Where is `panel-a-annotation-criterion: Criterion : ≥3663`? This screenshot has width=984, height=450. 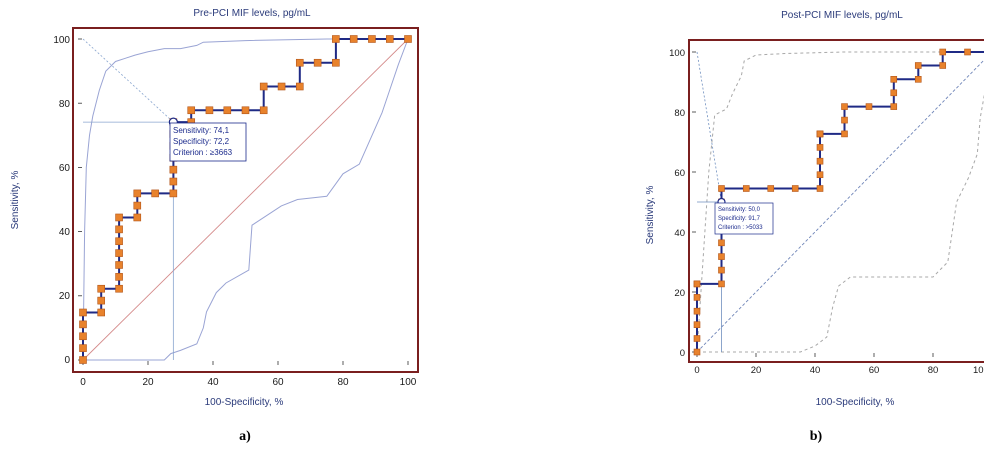
panel-a-annotation-criterion: Criterion : ≥3663 is located at coordinates (203, 152).